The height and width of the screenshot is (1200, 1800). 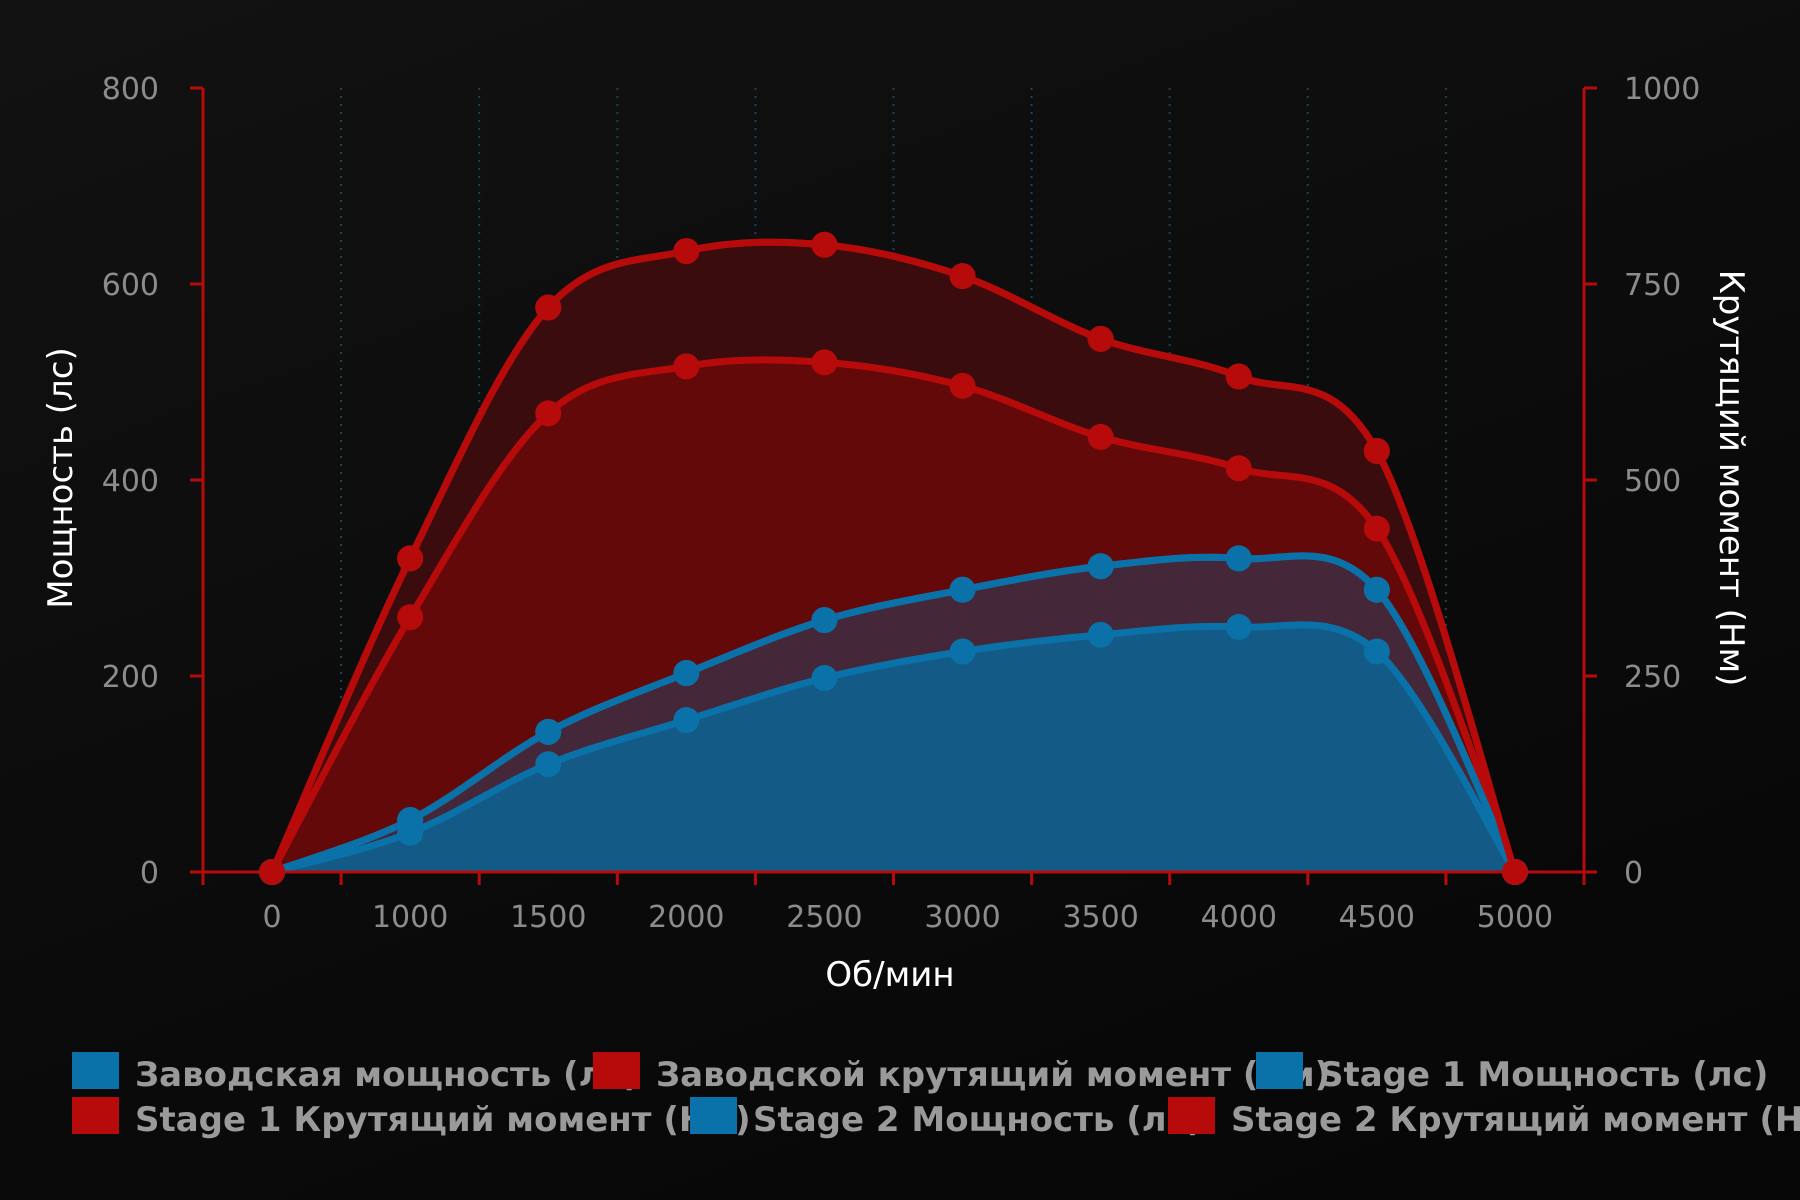 What do you see at coordinates (1515, 1120) in the screenshot?
I see `legend-label-5: Stage 2 Крутящий момент (Нм)` at bounding box center [1515, 1120].